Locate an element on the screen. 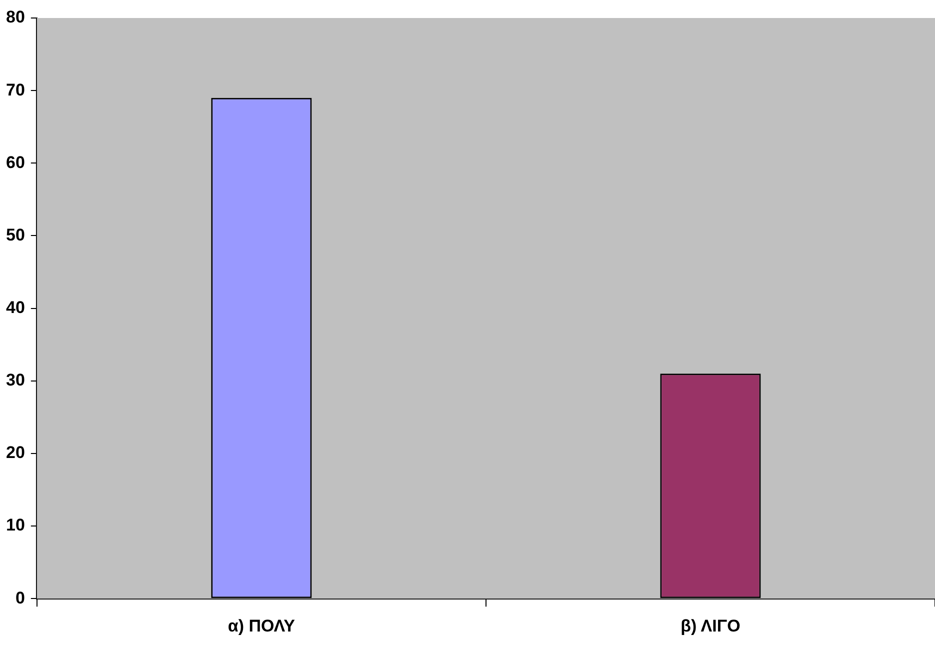 The height and width of the screenshot is (657, 935). x-tick-label: α) ΠΟΛΥ is located at coordinates (262, 626).